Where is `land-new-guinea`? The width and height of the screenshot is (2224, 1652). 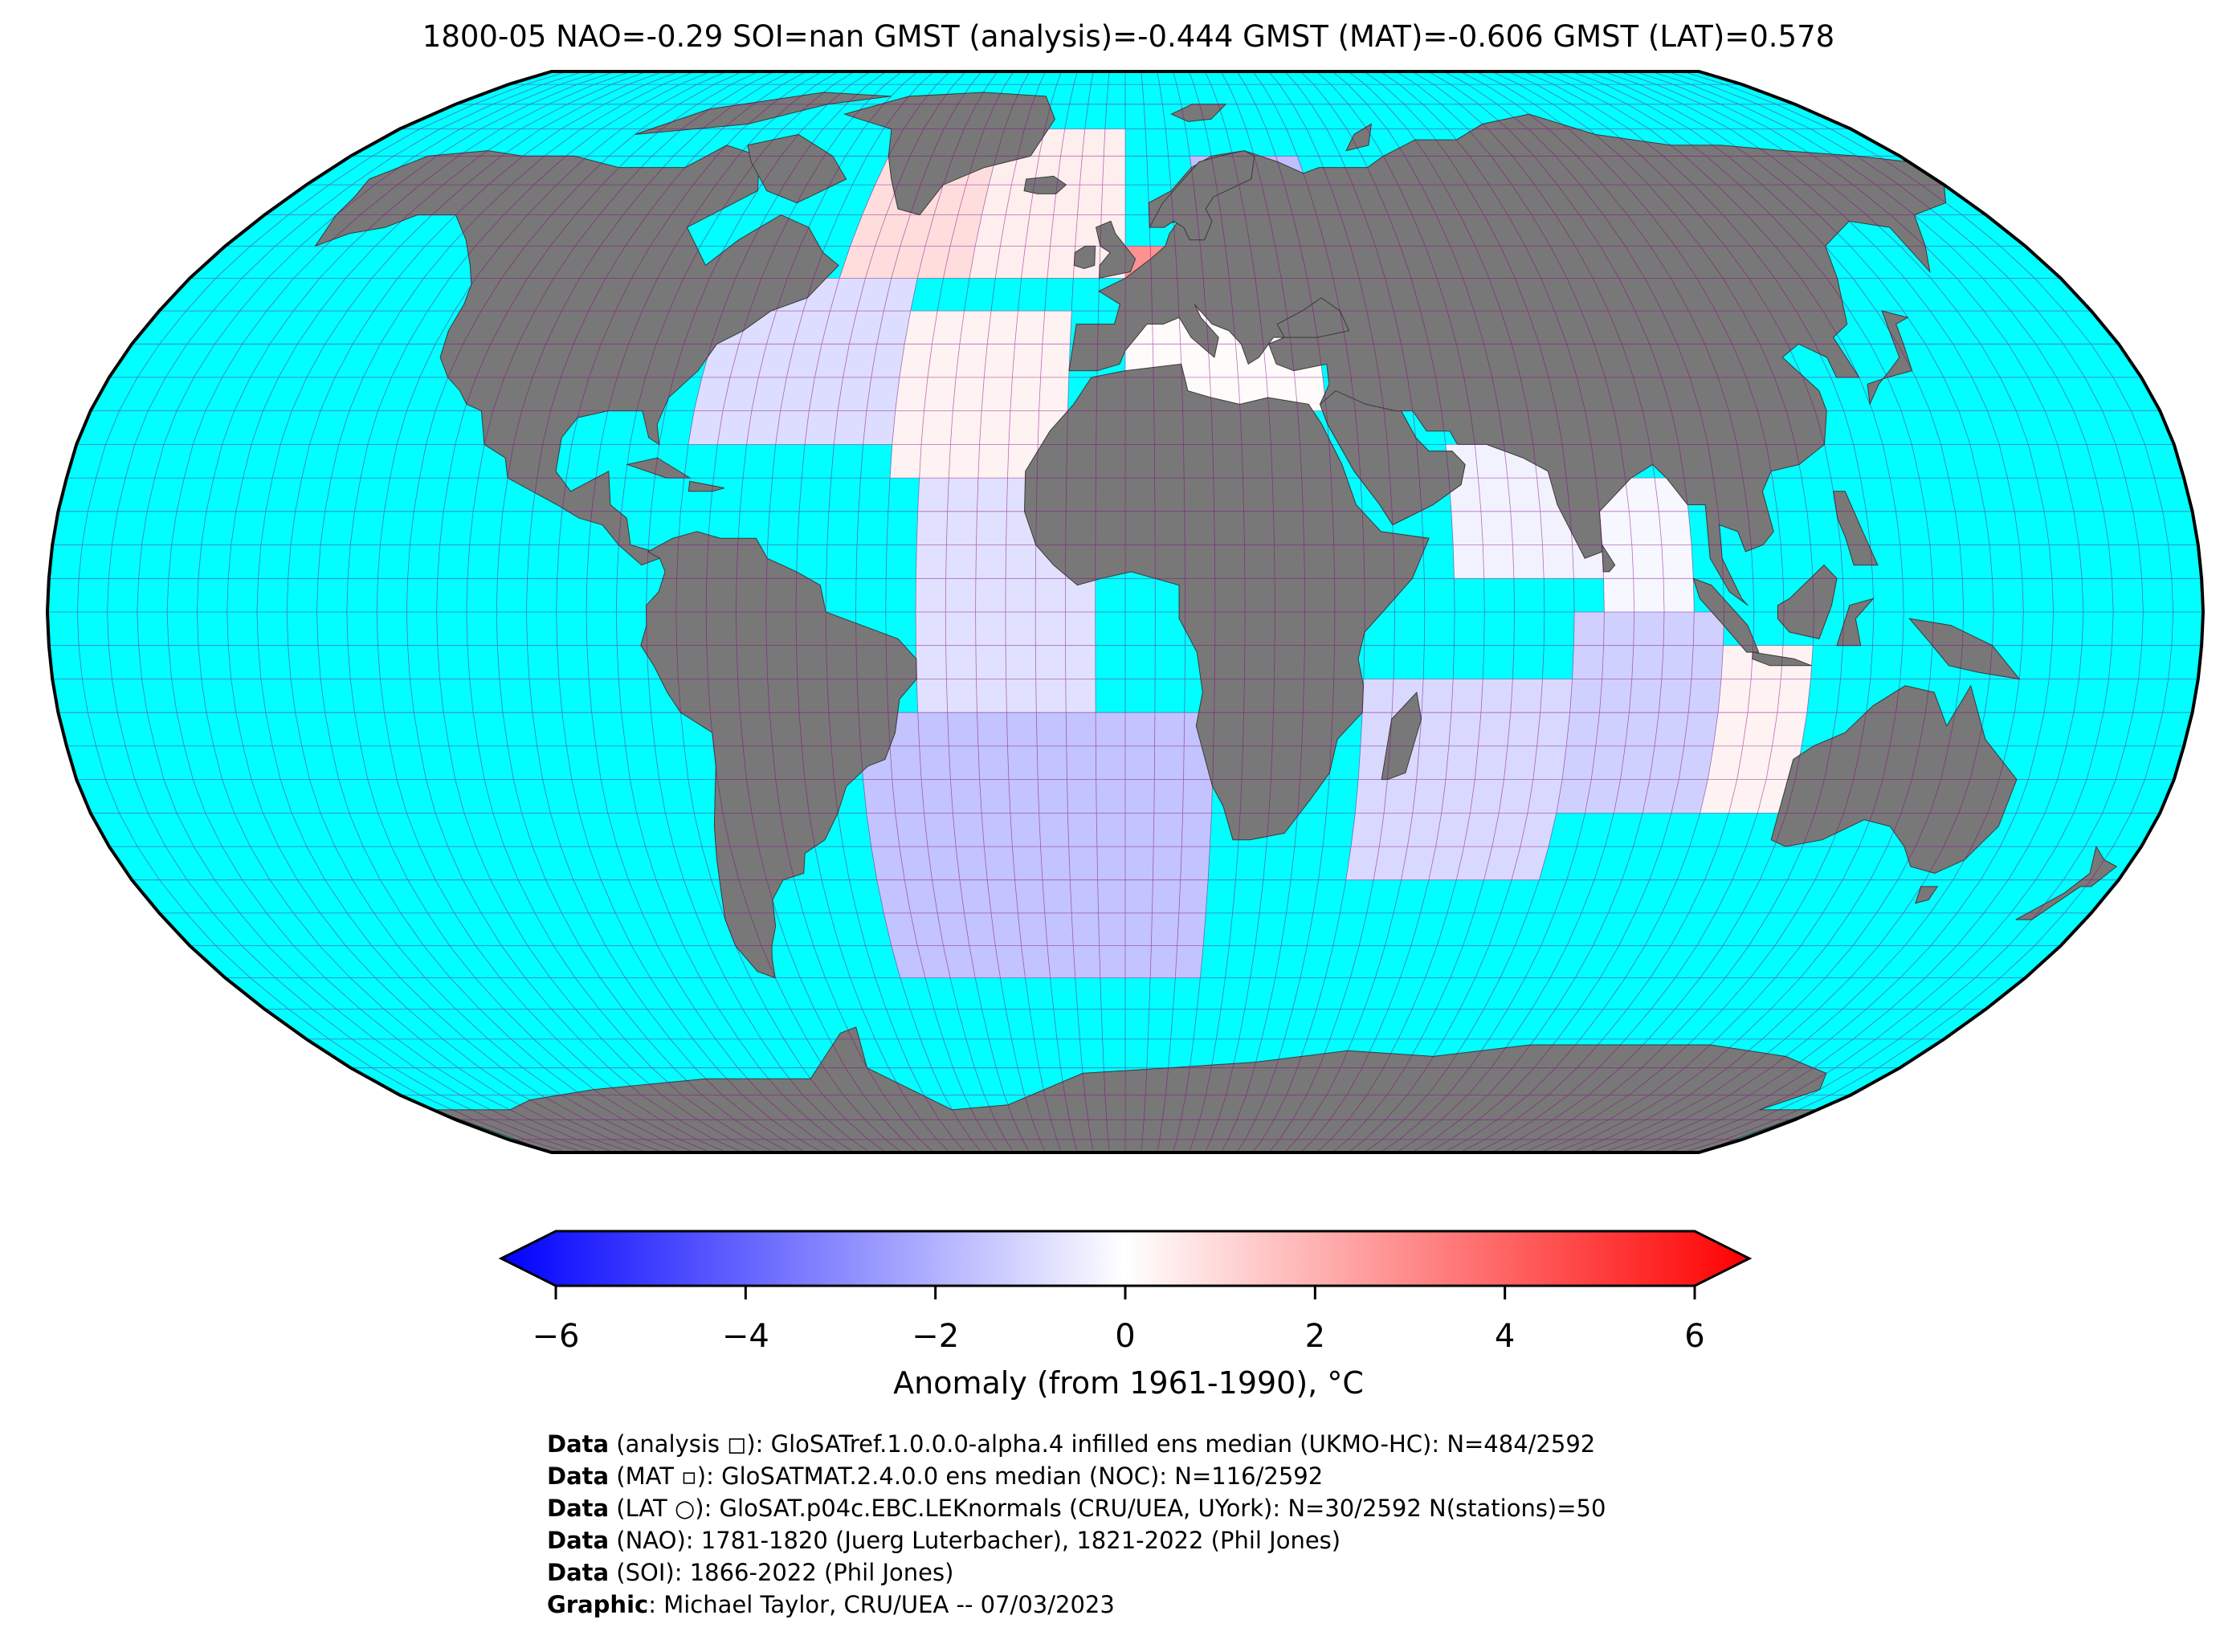 land-new-guinea is located at coordinates (1965, 649).